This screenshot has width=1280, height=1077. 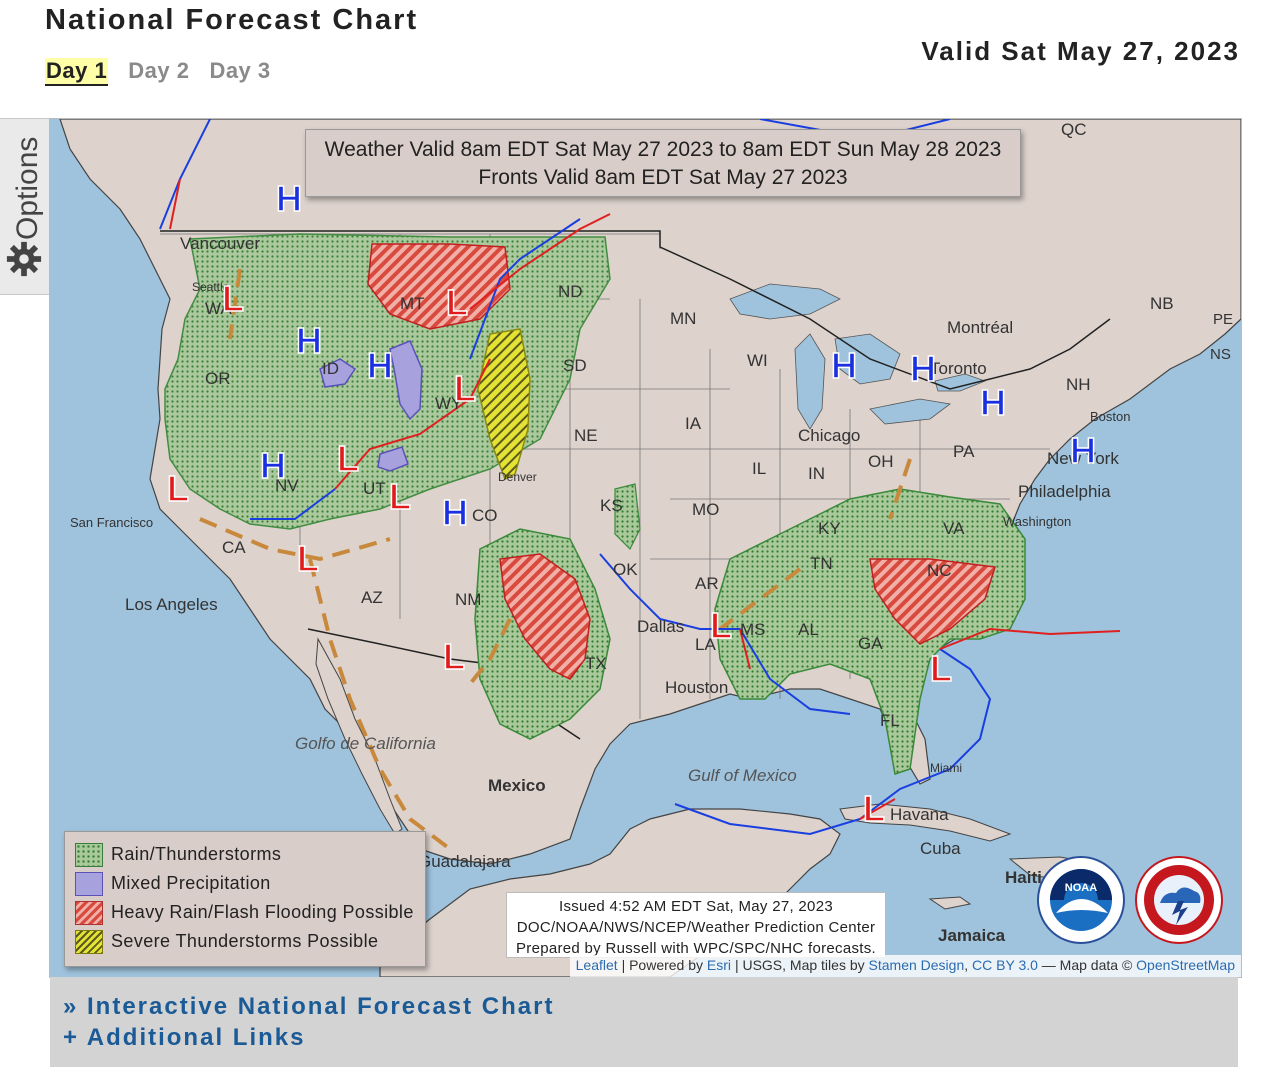 What do you see at coordinates (111, 522) in the screenshot?
I see `label-sanfrancisco: San Francisco` at bounding box center [111, 522].